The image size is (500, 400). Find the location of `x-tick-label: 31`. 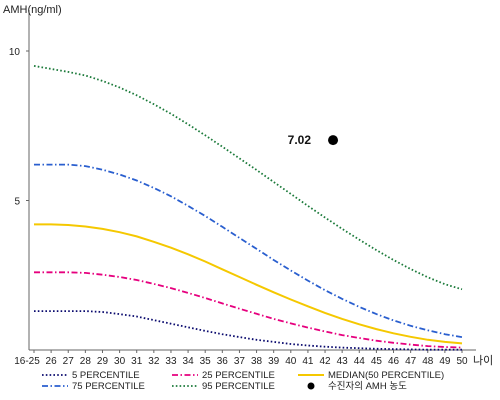

x-tick-label: 31 is located at coordinates (137, 361).